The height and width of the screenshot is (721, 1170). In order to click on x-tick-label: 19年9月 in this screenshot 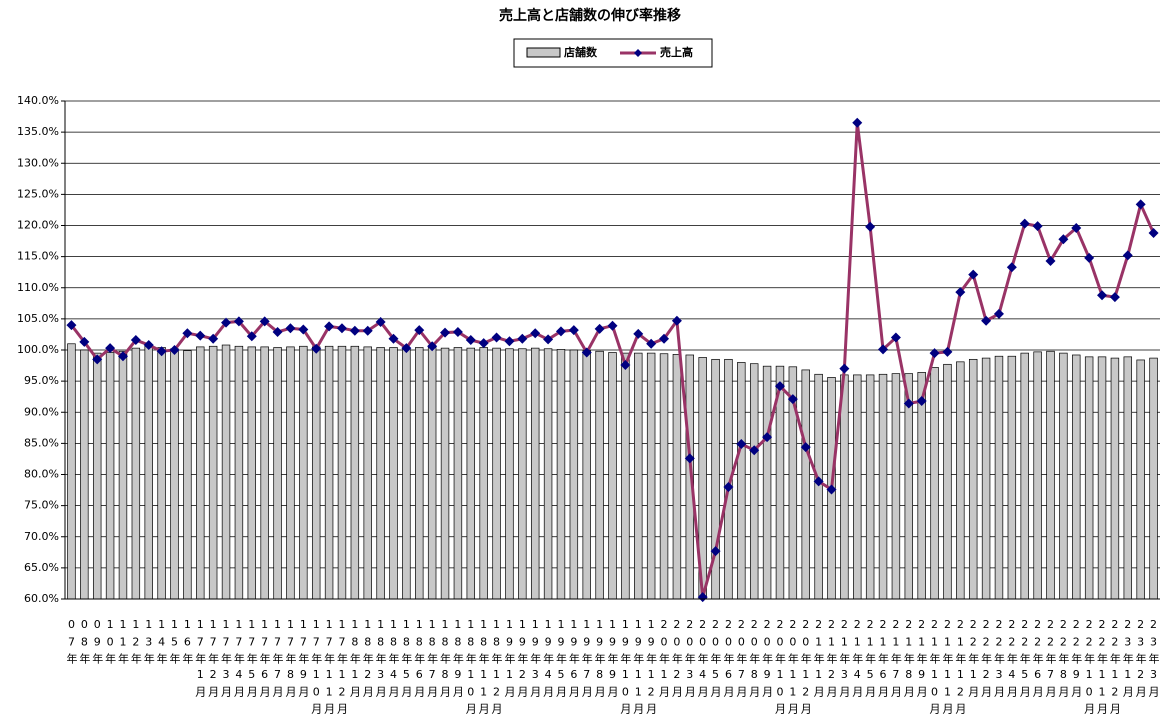, I will do `click(612, 659)`.